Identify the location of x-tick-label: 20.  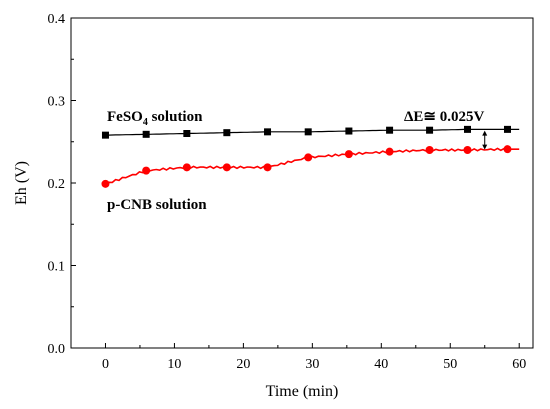
(243, 364).